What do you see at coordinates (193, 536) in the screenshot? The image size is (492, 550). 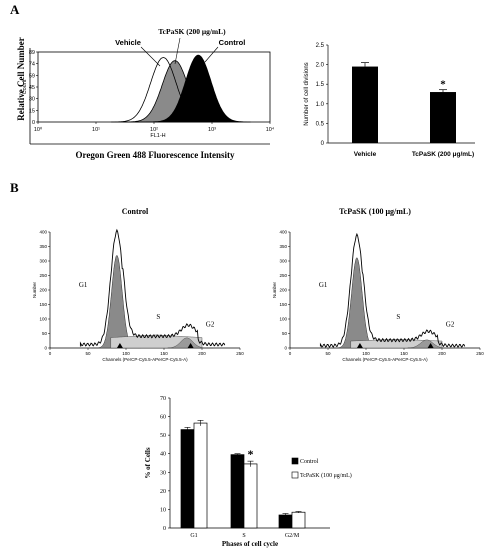 I see `grouped-category-label: G1` at bounding box center [193, 536].